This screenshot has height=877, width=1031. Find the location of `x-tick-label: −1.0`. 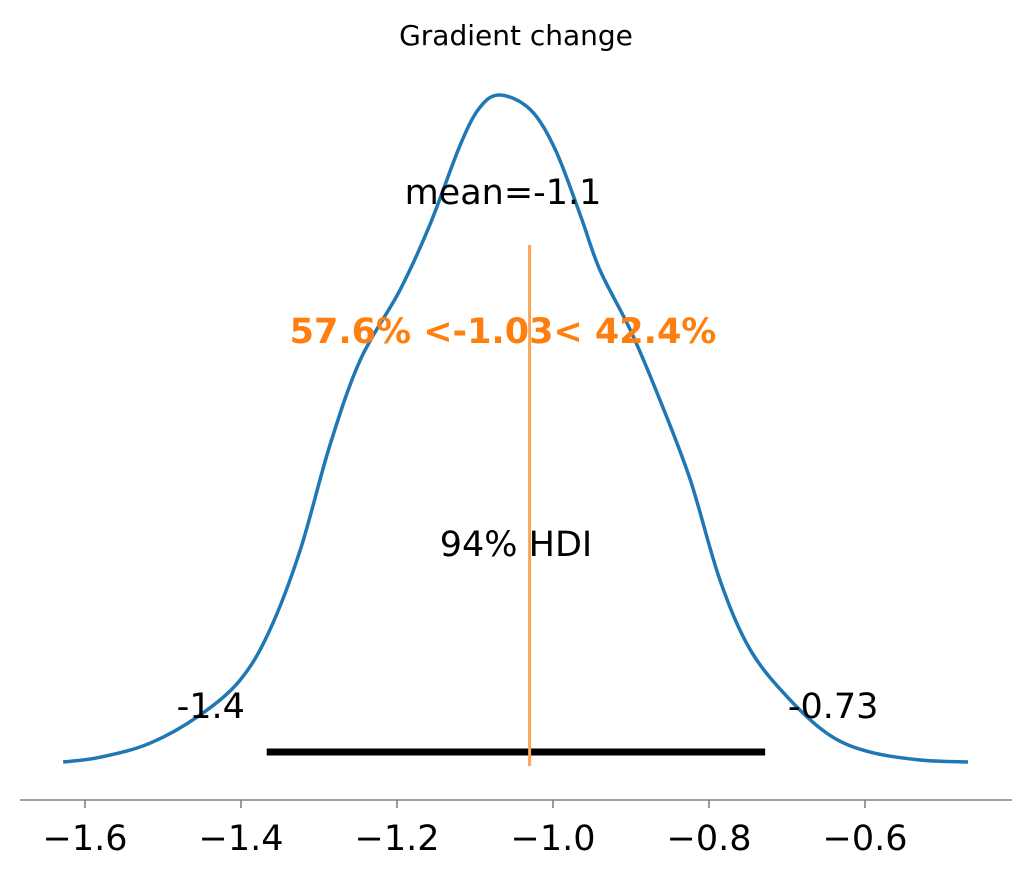

x-tick-label: −1.0 is located at coordinates (553, 839).